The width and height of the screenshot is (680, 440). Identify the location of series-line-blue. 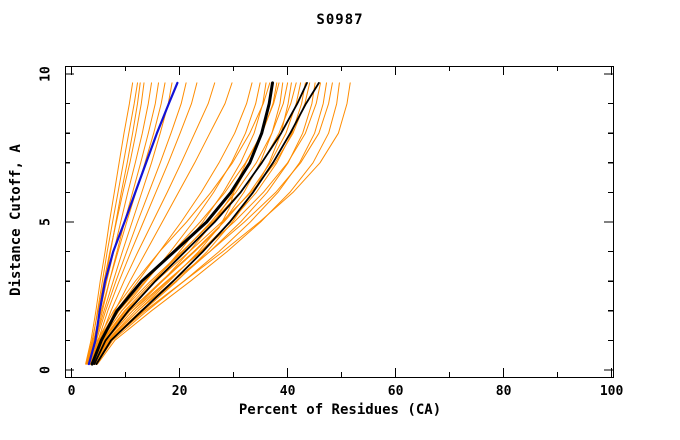
(133, 223).